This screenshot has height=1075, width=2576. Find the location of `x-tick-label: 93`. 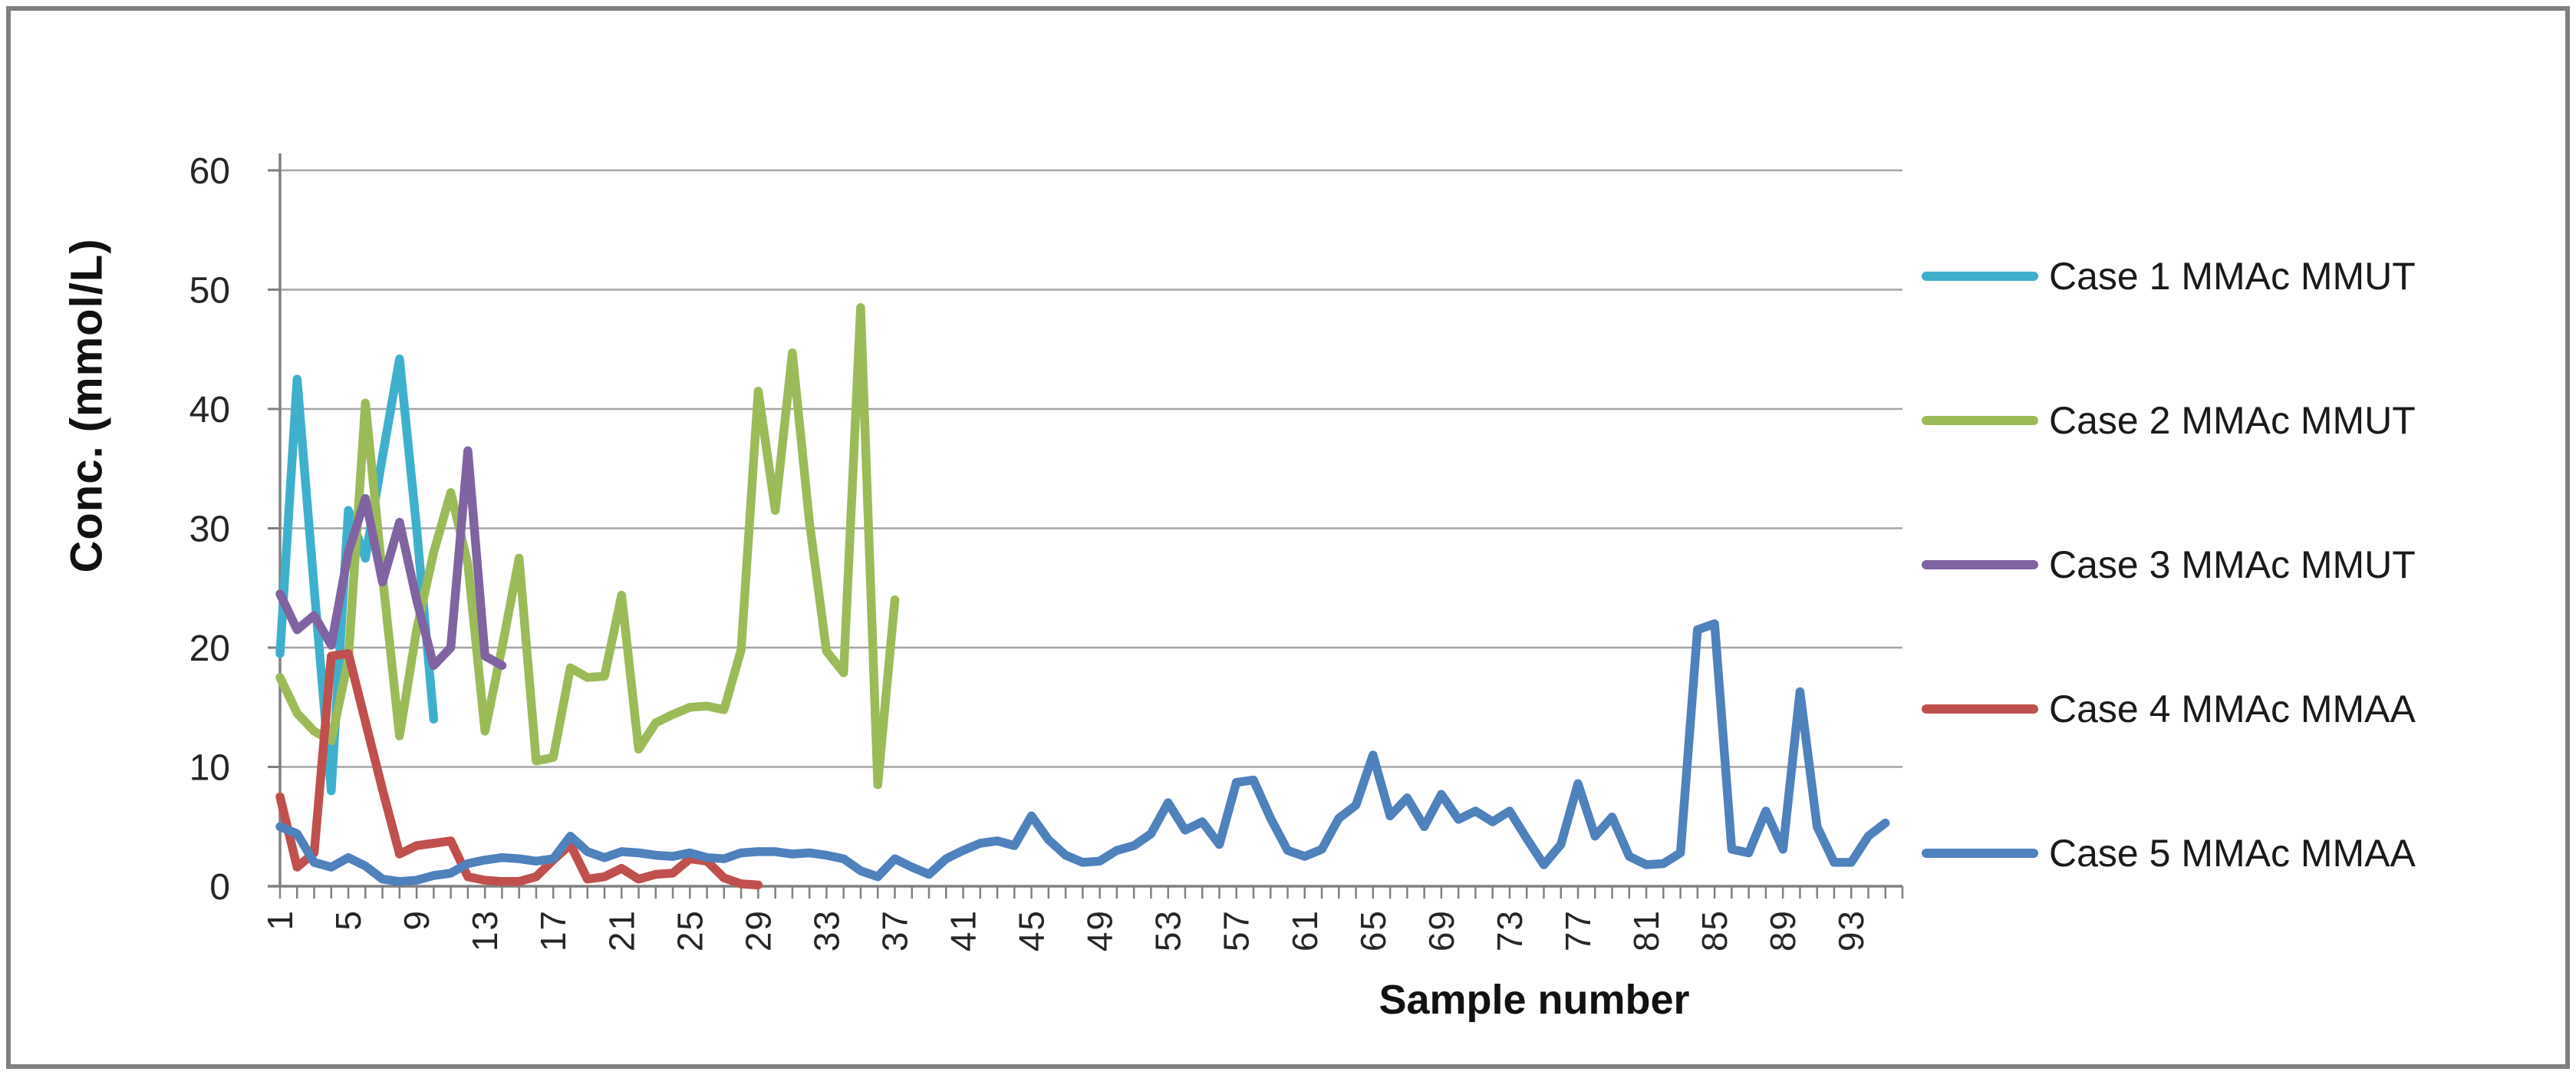

x-tick-label: 93 is located at coordinates (1851, 930).